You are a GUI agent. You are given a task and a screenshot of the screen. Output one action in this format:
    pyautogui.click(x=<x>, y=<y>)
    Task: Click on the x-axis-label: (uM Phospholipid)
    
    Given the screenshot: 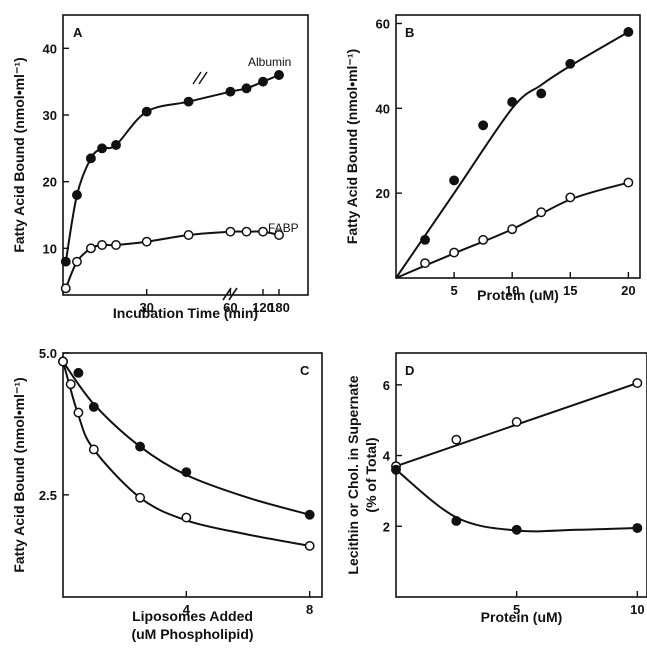 What is the action you would take?
    pyautogui.click(x=192, y=634)
    